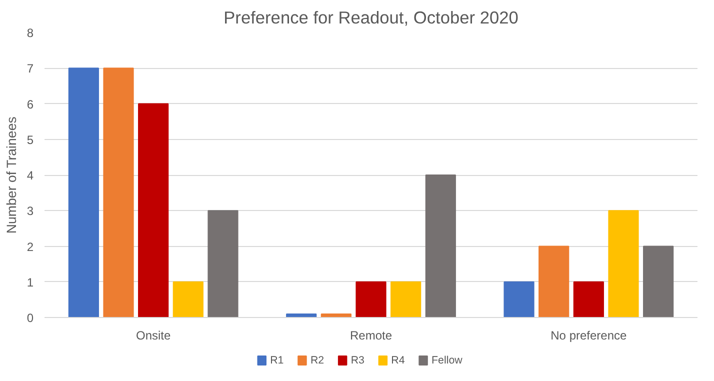 The image size is (714, 381). I want to click on legend-label: R3, so click(357, 360).